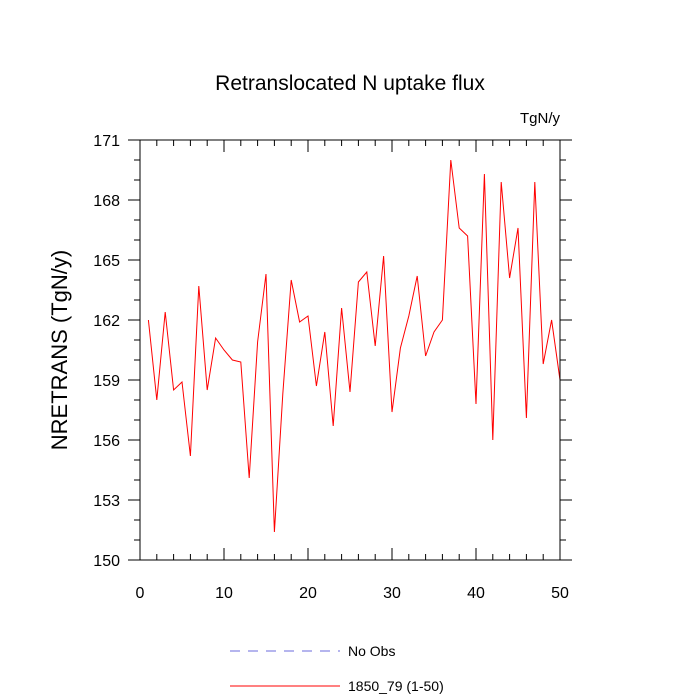  What do you see at coordinates (106, 141) in the screenshot?
I see `y-tick-label: 171` at bounding box center [106, 141].